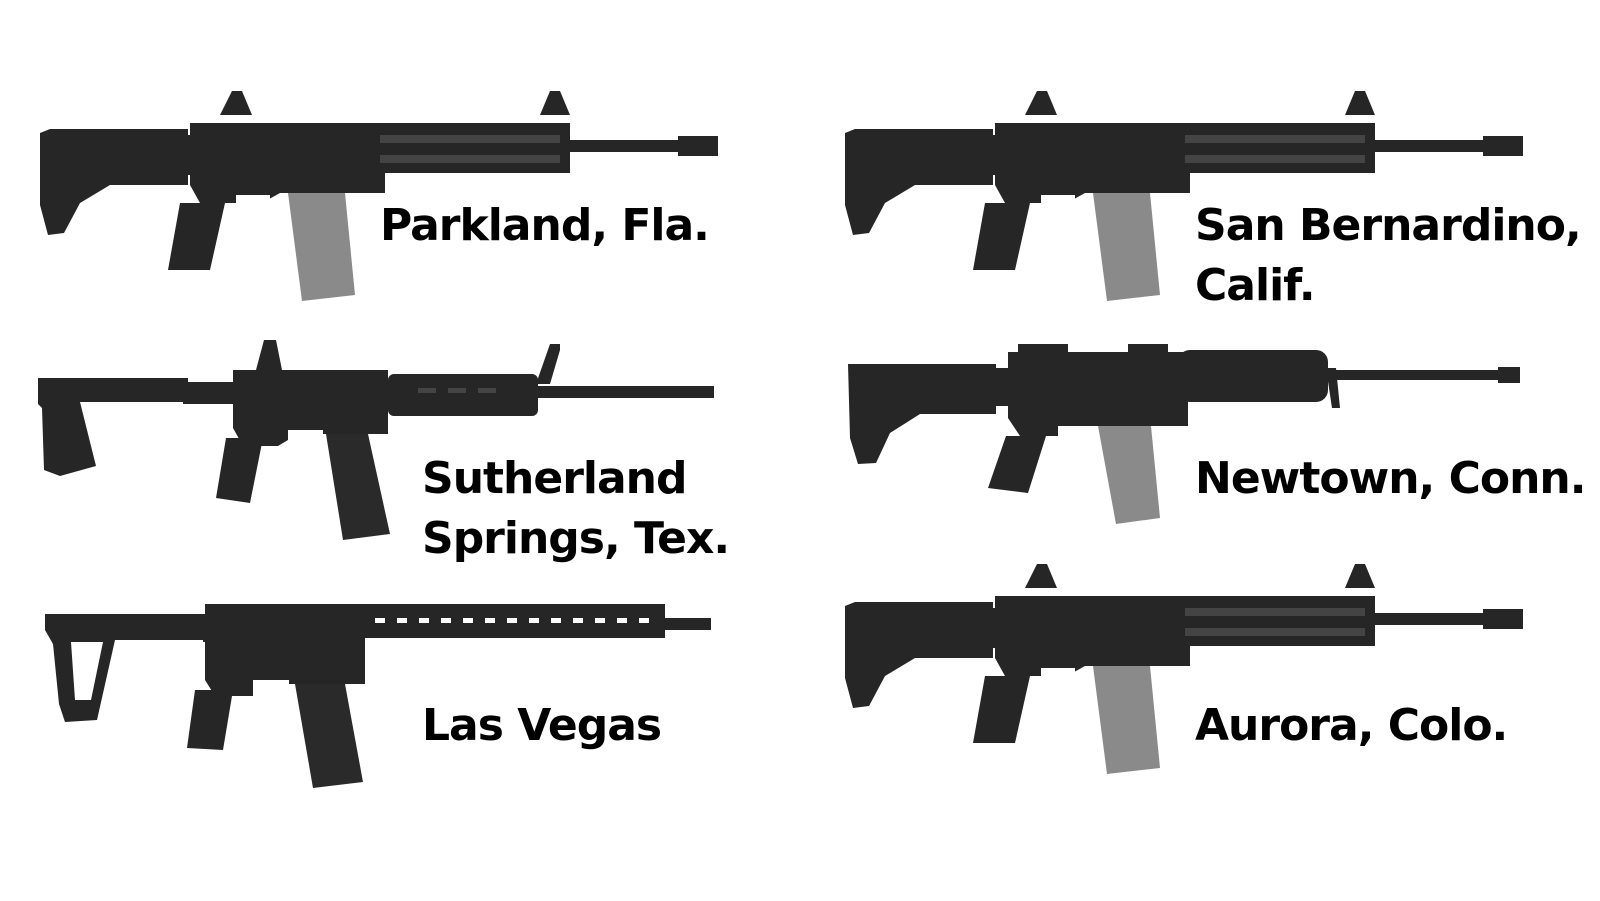  I want to click on magazine-newtown, so click(1129, 475).